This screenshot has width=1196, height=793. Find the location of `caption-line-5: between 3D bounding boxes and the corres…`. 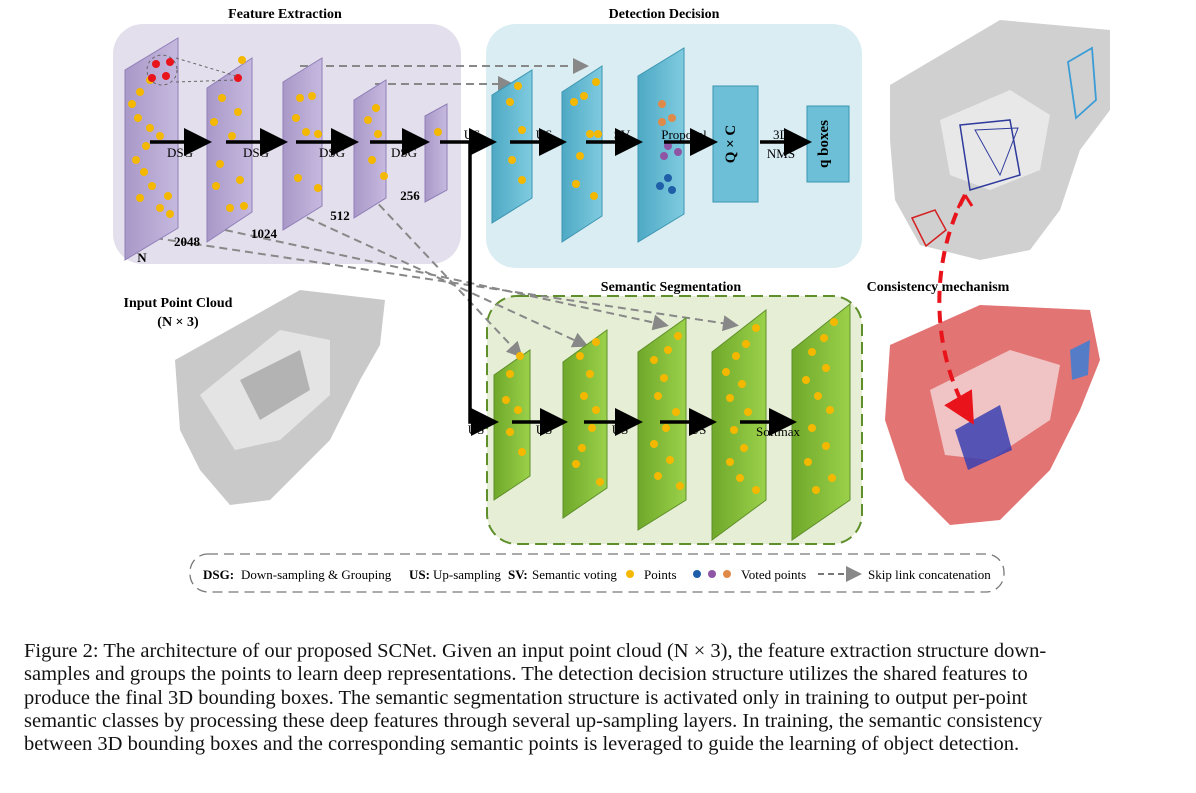

caption-line-5: between 3D bounding boxes and the corres… is located at coordinates (522, 744).